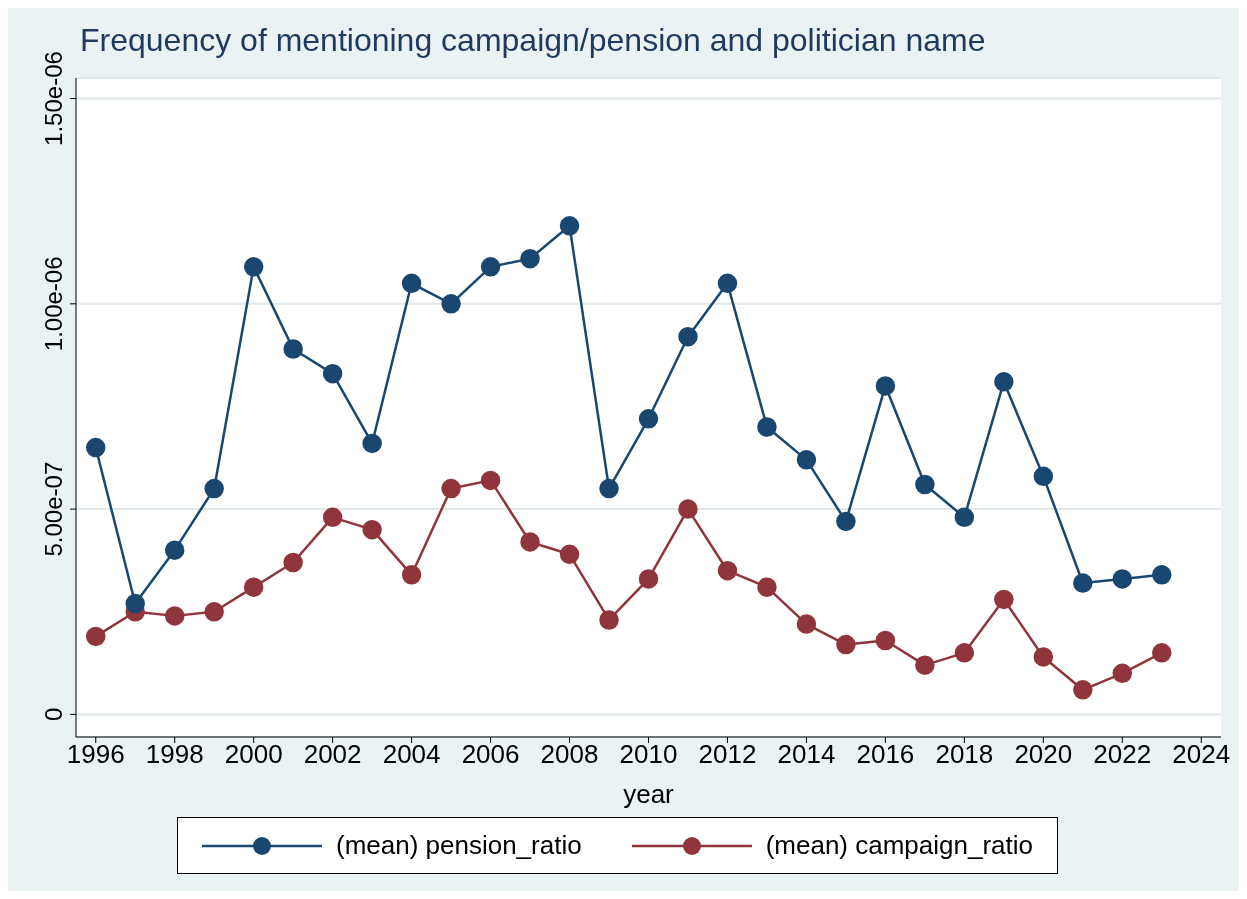  Describe the element at coordinates (533, 40) in the screenshot. I see `chart-title: Frequency of mentioning campaign/pension and politician name` at that location.